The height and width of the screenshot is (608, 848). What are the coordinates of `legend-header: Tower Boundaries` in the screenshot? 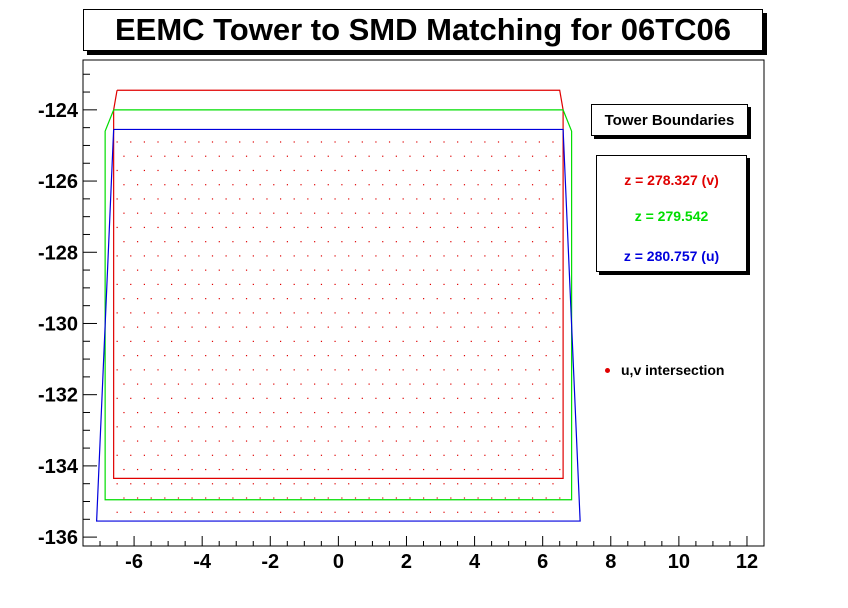 It's located at (669, 120).